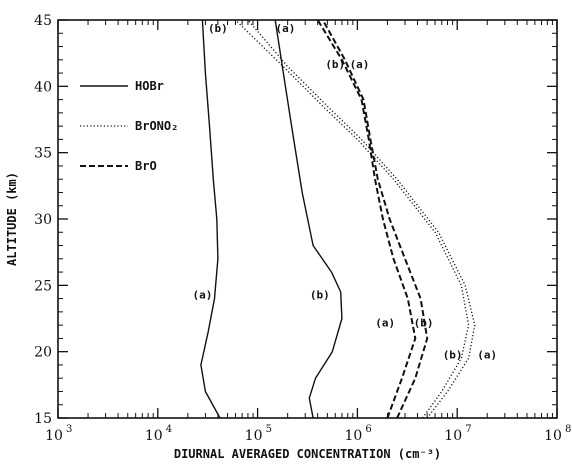 This screenshot has width=572, height=465. Describe the element at coordinates (43, 286) in the screenshot. I see `y-tick-label: 25` at that location.